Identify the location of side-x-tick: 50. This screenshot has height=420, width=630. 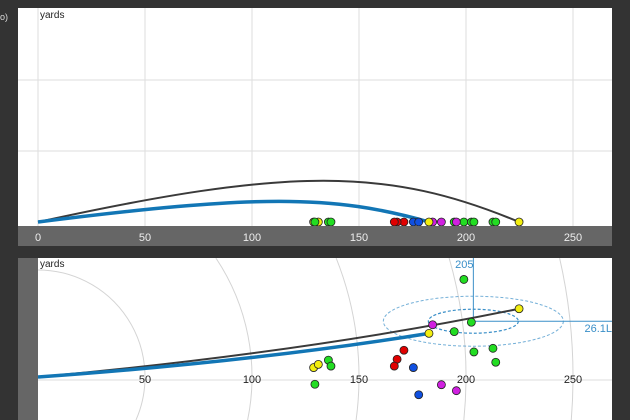
(145, 238).